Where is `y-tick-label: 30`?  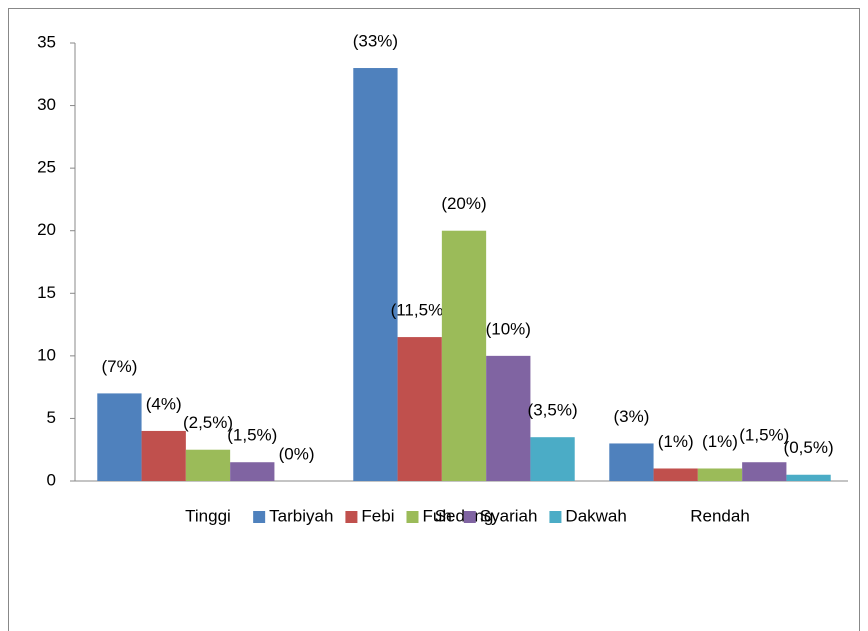
y-tick-label: 30 is located at coordinates (46, 104).